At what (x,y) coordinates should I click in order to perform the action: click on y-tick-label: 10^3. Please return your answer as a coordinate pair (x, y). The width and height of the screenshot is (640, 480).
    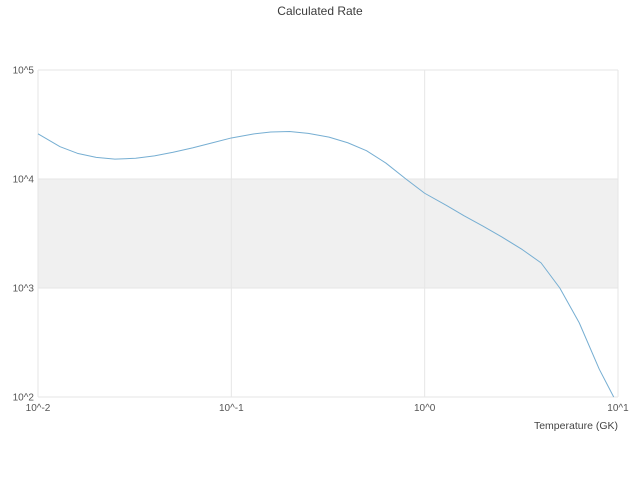
    Looking at the image, I should click on (24, 289).